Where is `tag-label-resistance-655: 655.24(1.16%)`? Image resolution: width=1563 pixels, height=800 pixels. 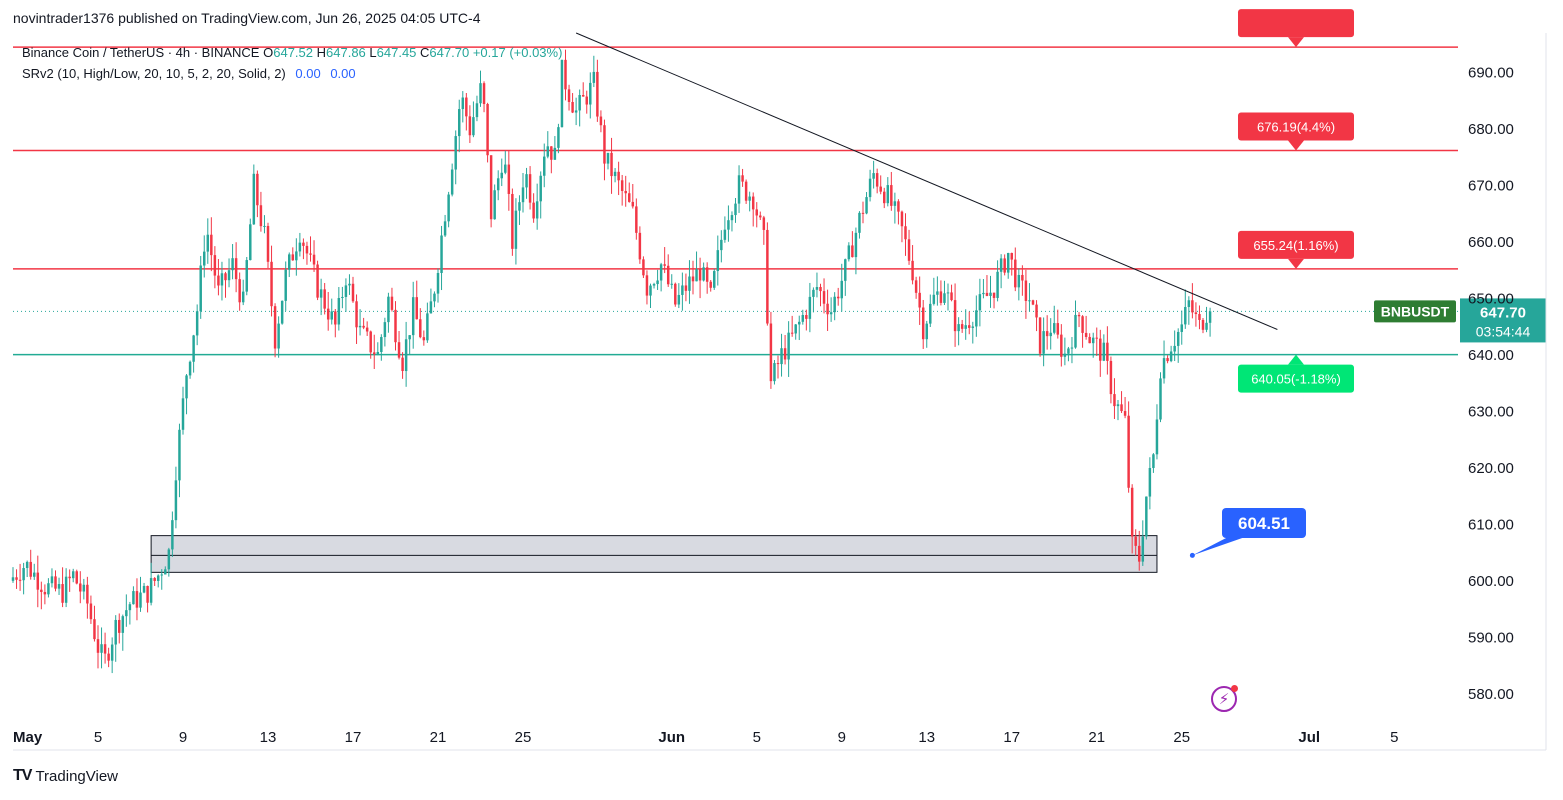 tag-label-resistance-655: 655.24(1.16%) is located at coordinates (1295, 245).